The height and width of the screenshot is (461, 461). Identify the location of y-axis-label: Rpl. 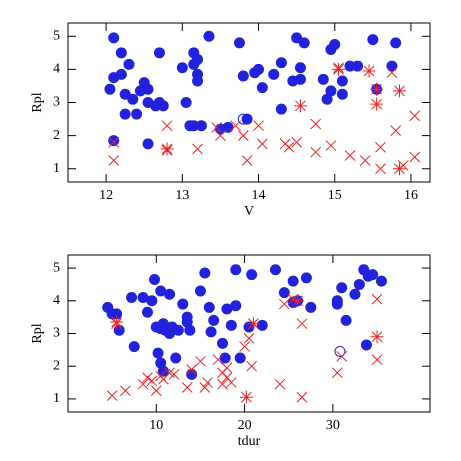
(37, 333).